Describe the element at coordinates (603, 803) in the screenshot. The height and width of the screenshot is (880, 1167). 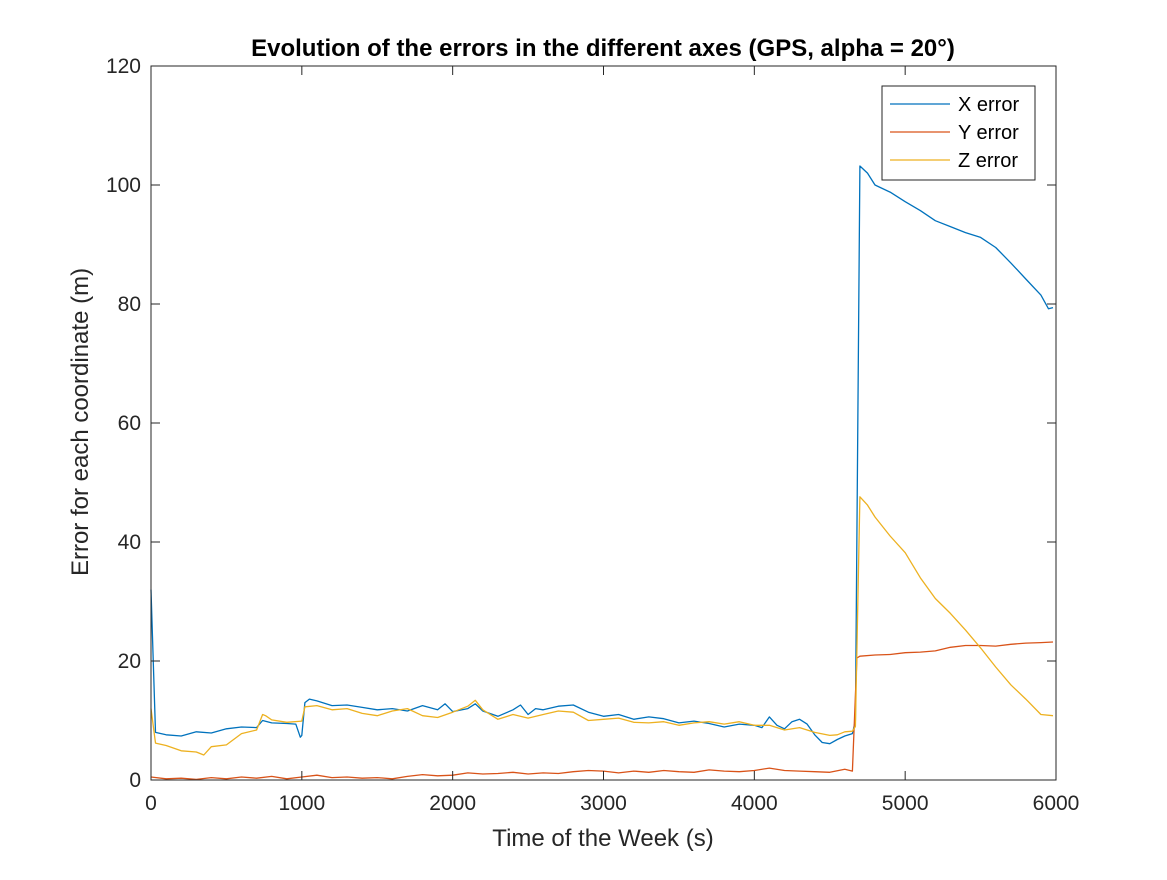
I see `x-tick-label: 3000` at that location.